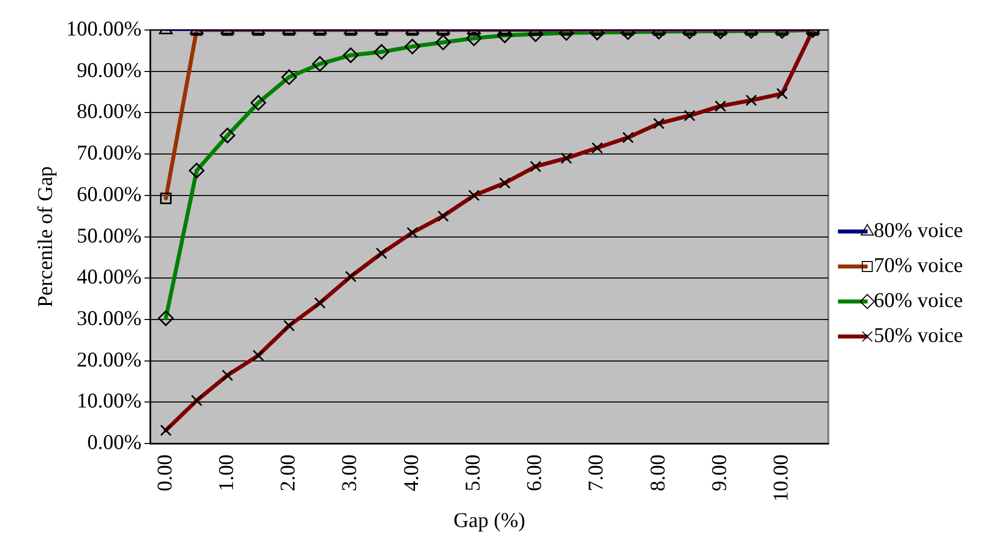 This screenshot has width=983, height=544. Describe the element at coordinates (410, 473) in the screenshot. I see `x-tick-label: 4.00` at that location.